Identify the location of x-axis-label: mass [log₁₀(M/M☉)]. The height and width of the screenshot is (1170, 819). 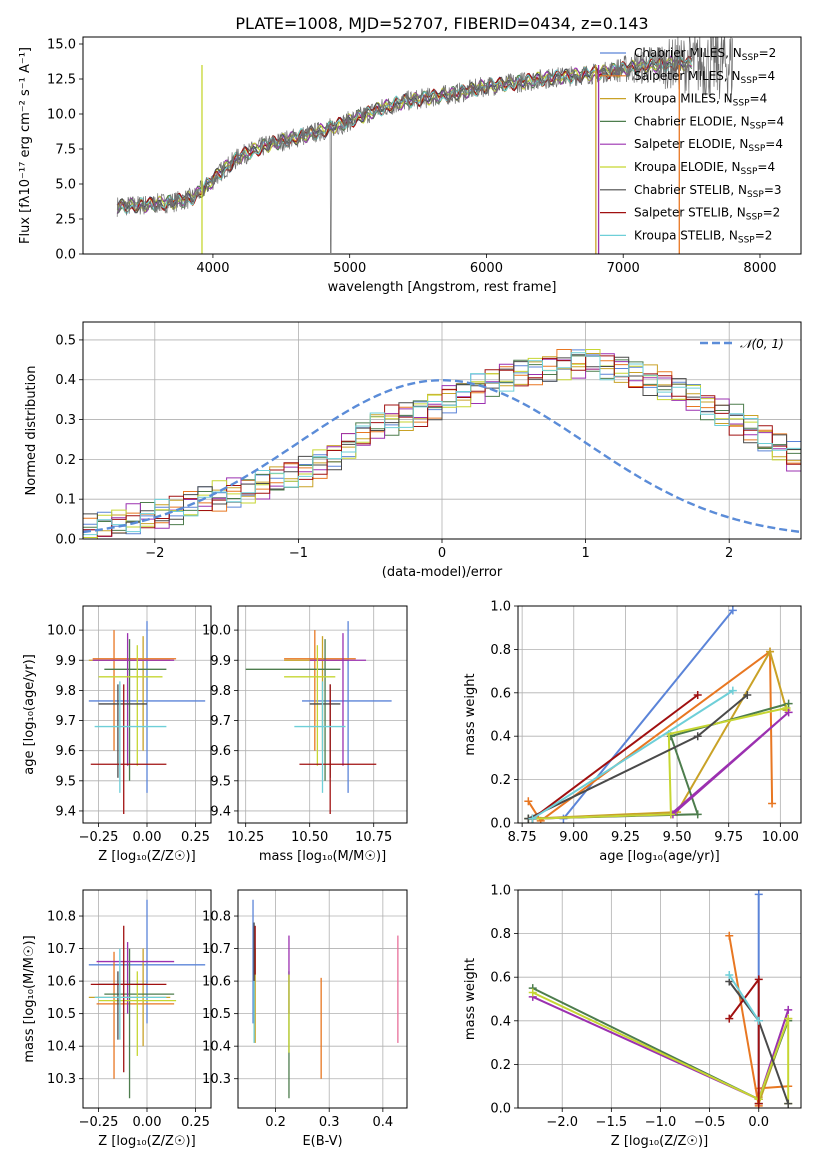
(322, 856).